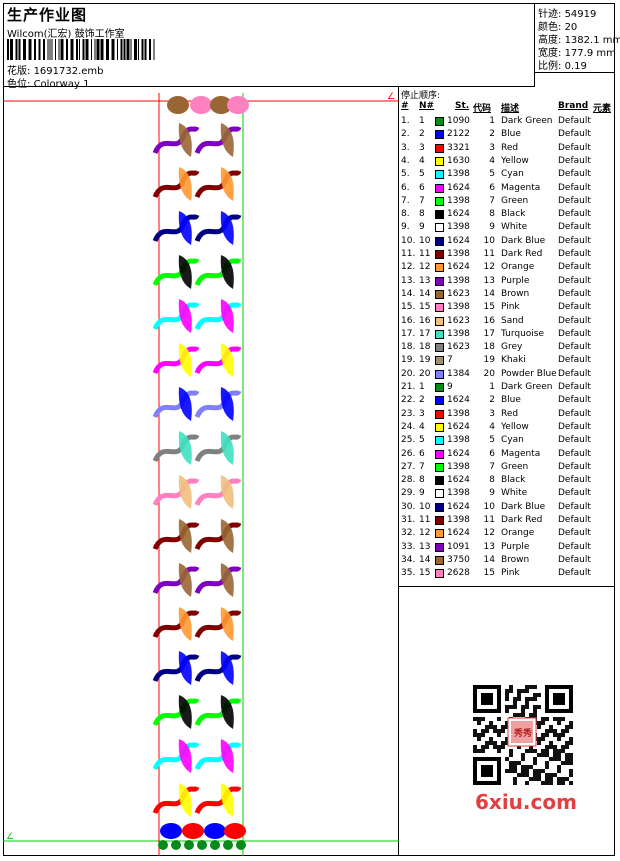 The width and height of the screenshot is (620, 861). Describe the element at coordinates (408, 373) in the screenshot. I see `row-number: 20.` at that location.